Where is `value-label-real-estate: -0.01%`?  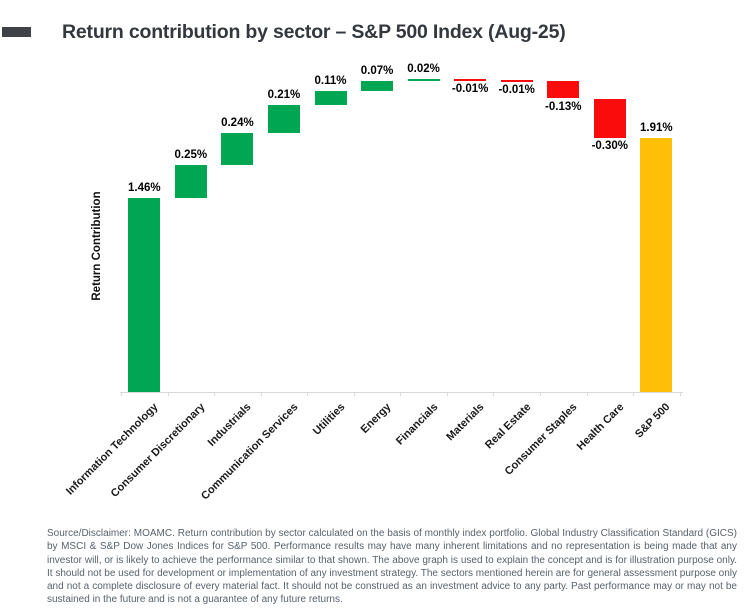 value-label-real-estate: -0.01% is located at coordinates (516, 90).